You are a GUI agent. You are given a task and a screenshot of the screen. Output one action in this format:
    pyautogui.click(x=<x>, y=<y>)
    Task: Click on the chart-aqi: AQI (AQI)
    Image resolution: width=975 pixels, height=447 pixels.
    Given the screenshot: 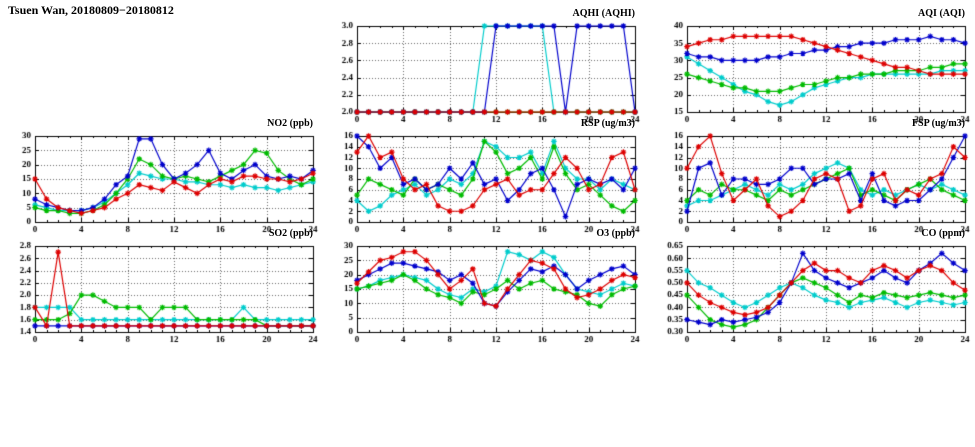 What is the action you would take?
    pyautogui.click(x=816, y=68)
    